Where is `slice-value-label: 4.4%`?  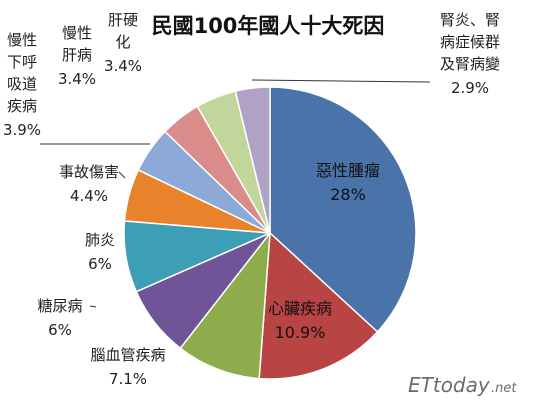 slice-value-label: 4.4% is located at coordinates (89, 196).